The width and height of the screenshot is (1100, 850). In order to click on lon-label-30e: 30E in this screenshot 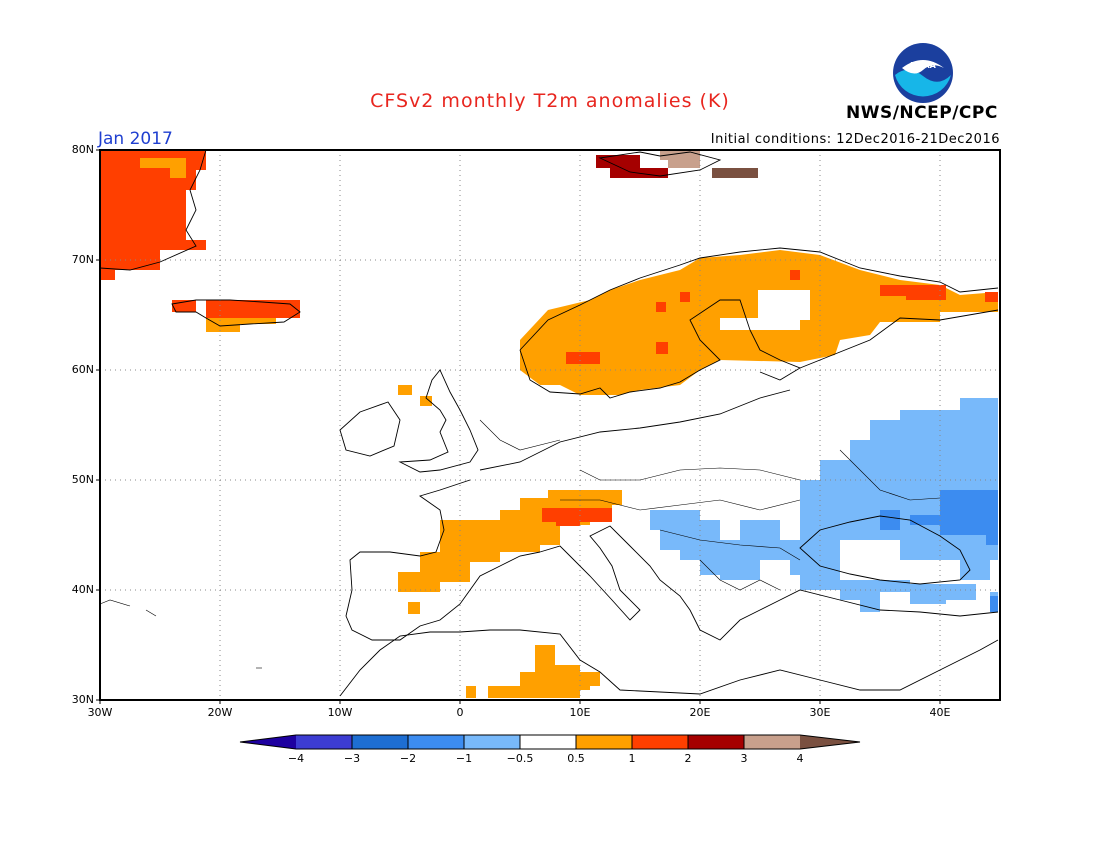, I will do `click(820, 712)`.